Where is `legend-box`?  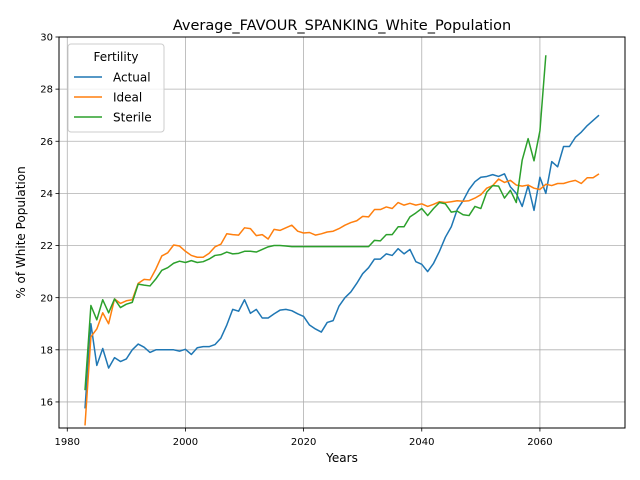
legend-box is located at coordinates (116, 88).